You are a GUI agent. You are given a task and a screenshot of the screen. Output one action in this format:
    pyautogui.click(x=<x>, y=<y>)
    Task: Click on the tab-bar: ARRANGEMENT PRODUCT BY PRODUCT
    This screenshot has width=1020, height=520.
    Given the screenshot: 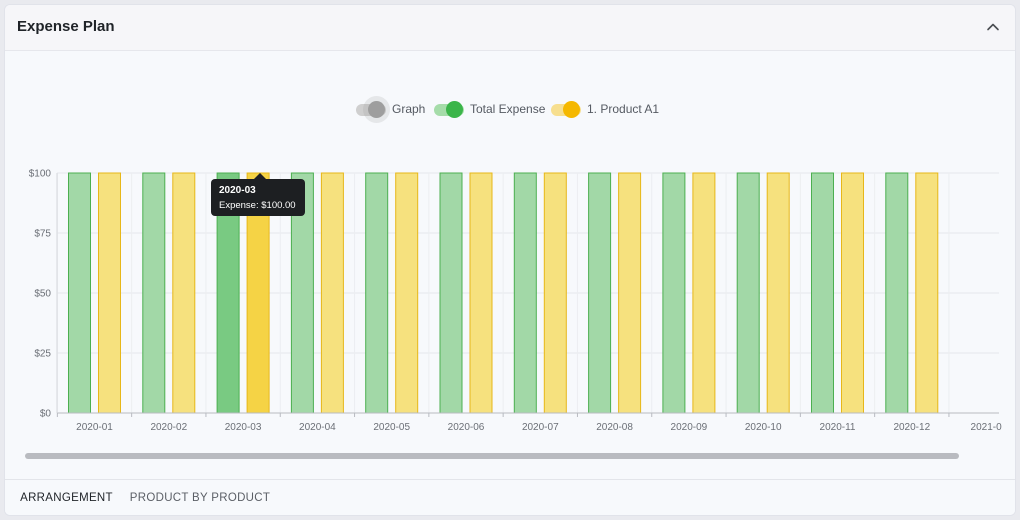 What is the action you would take?
    pyautogui.click(x=510, y=497)
    